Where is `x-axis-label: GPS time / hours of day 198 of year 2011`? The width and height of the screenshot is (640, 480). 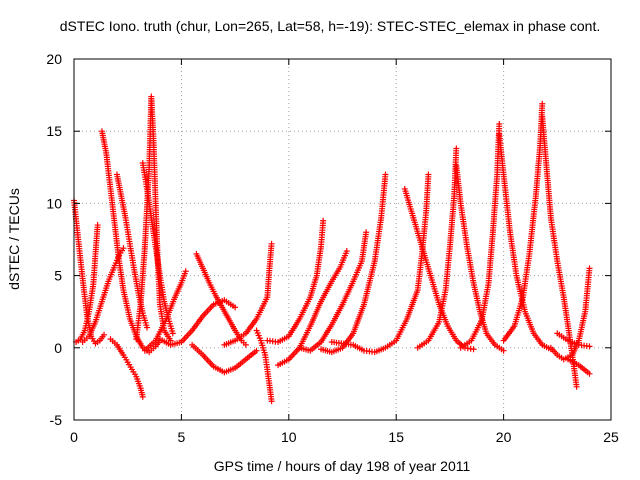 x-axis-label: GPS time / hours of day 198 of year 2011 is located at coordinates (342, 466).